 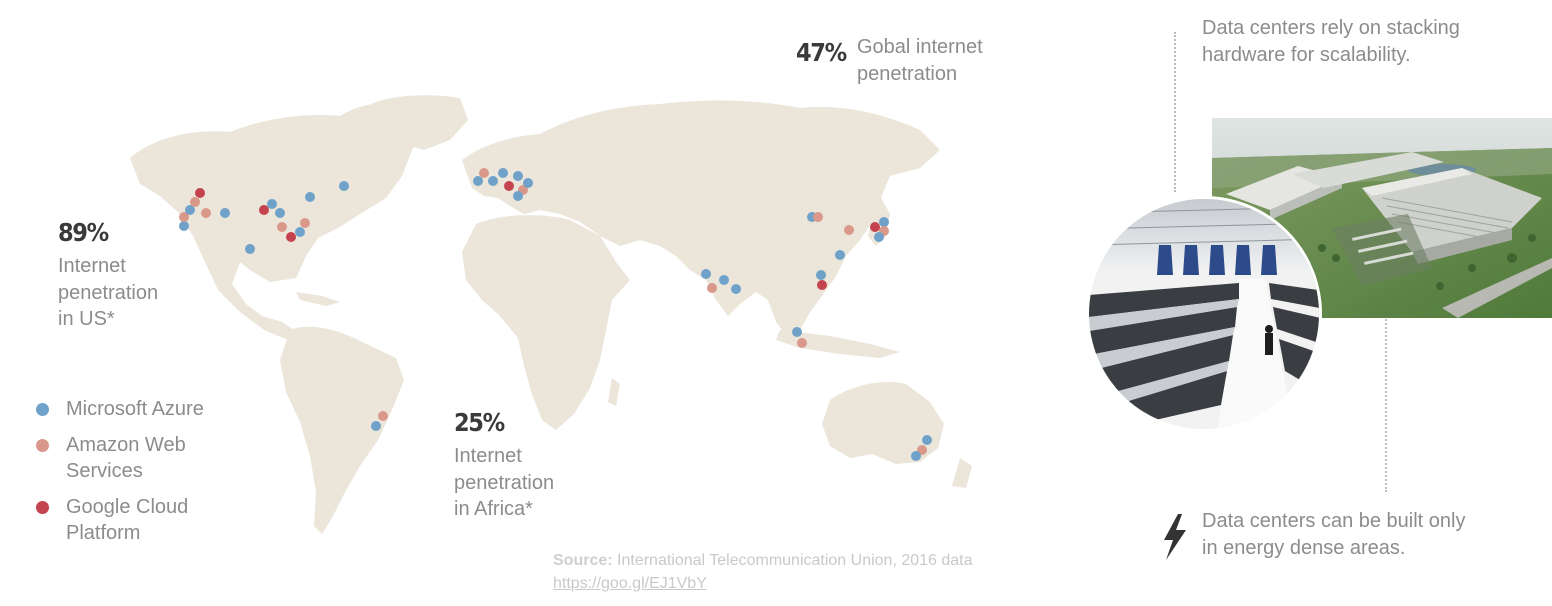 What do you see at coordinates (1334, 521) in the screenshot?
I see `note-line: Data centers can be built only` at bounding box center [1334, 521].